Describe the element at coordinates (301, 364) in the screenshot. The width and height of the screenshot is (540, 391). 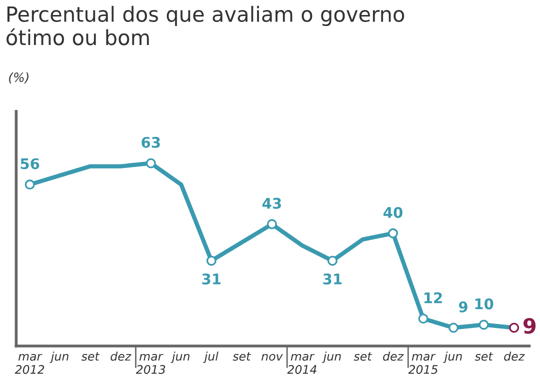
I see `x-tick-label: mar 2014` at that location.